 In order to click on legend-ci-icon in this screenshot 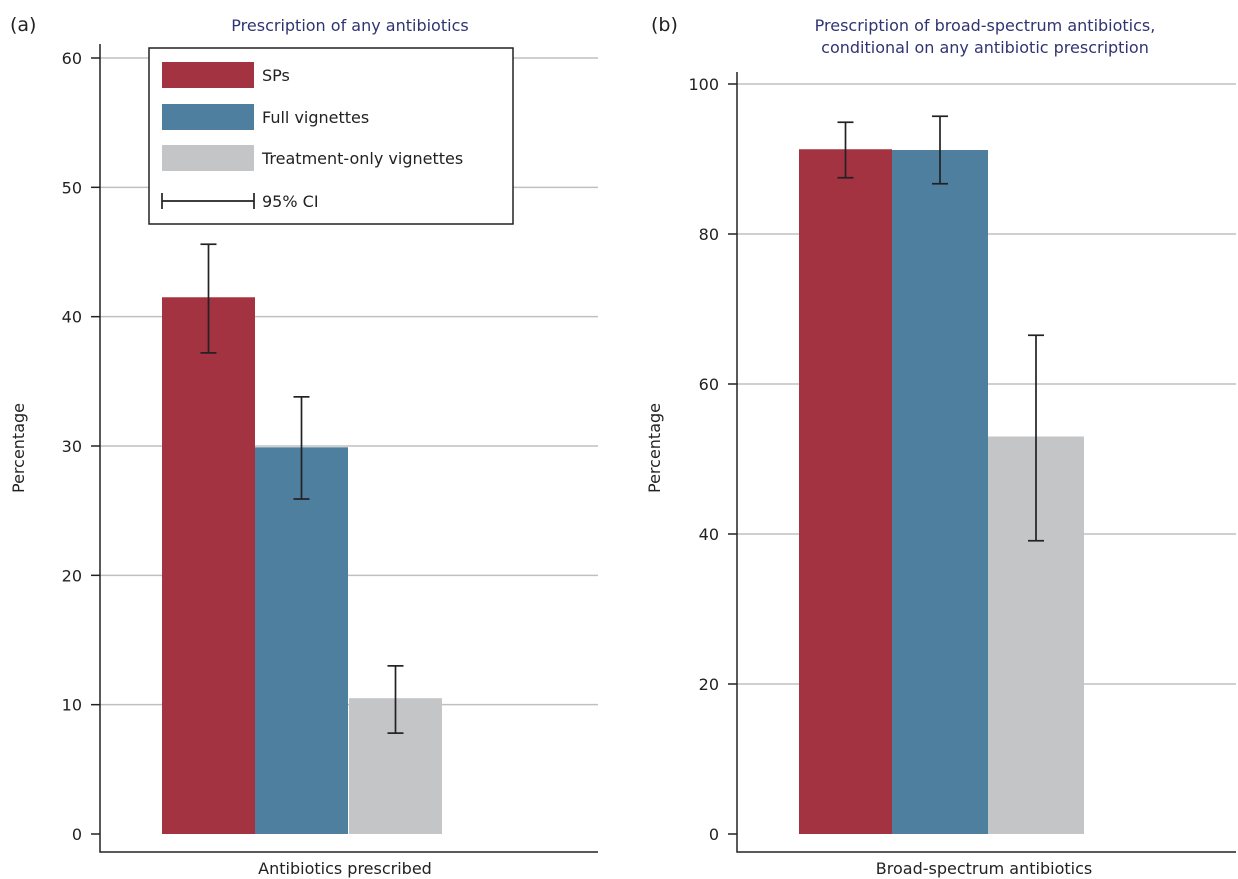, I will do `click(208, 201)`.